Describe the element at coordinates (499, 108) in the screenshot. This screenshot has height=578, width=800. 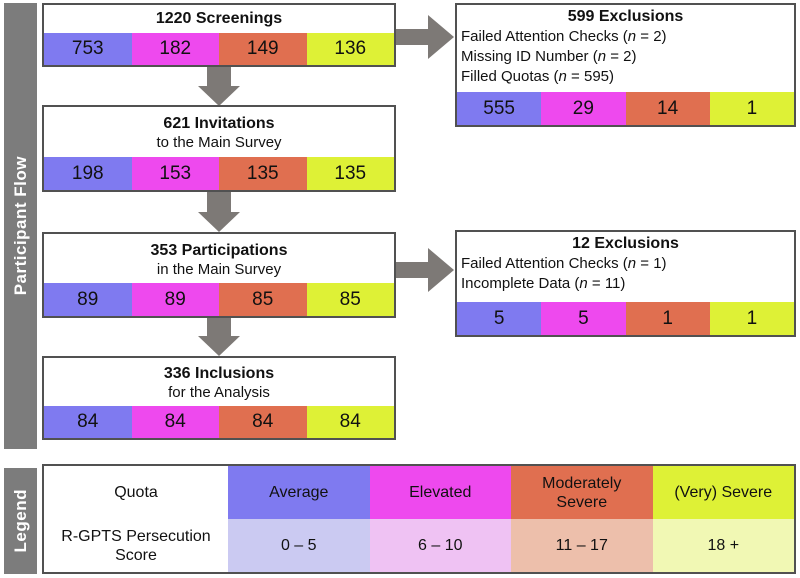
I see `bar-cell-average: 555` at that location.